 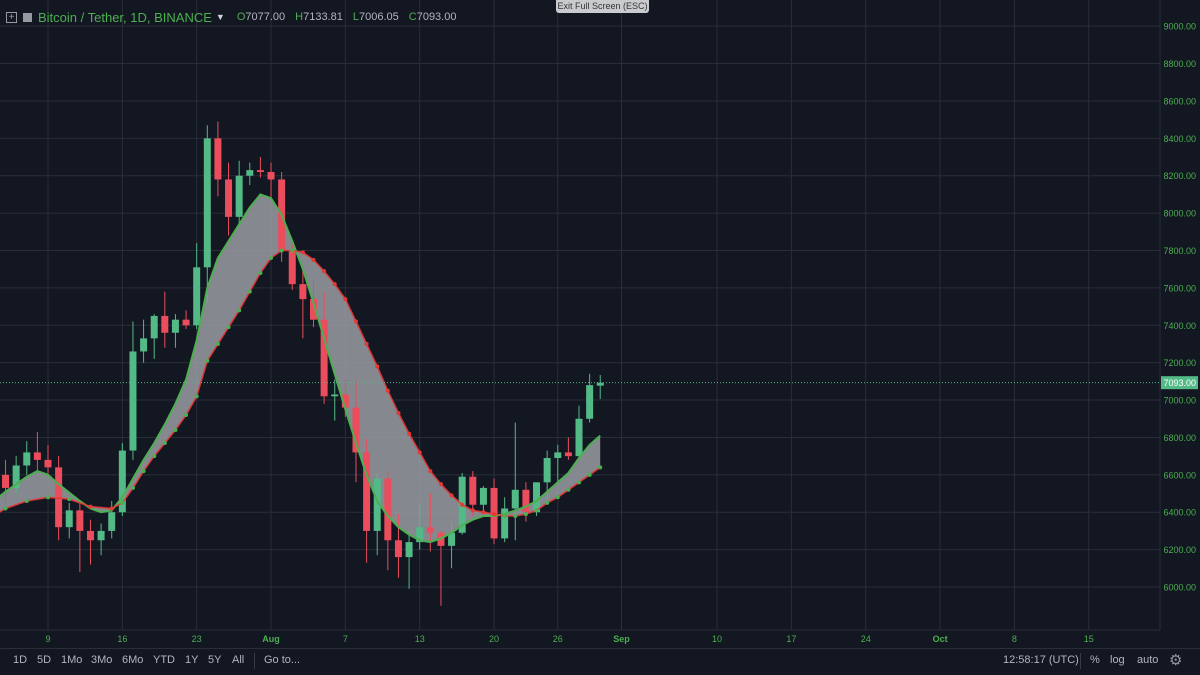 What do you see at coordinates (27, 17) in the screenshot?
I see `square-icon` at bounding box center [27, 17].